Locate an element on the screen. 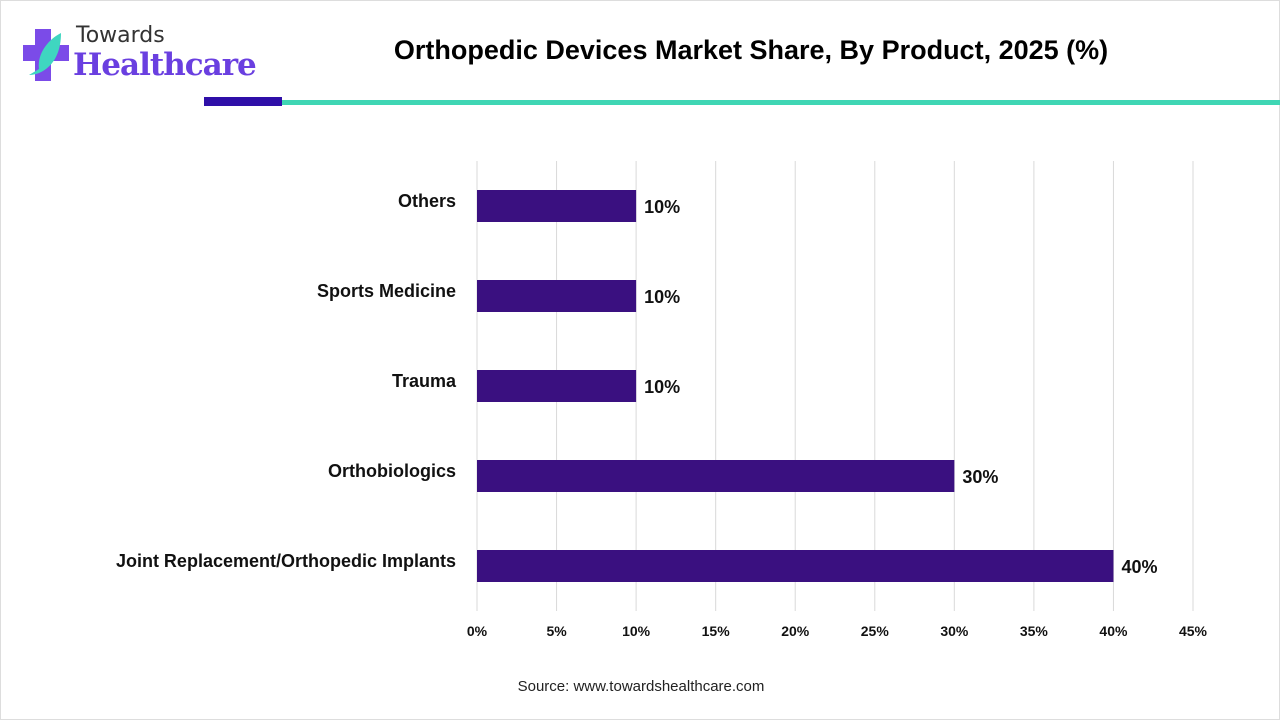 The image size is (1280, 721). x-tick-label: 15% is located at coordinates (716, 631).